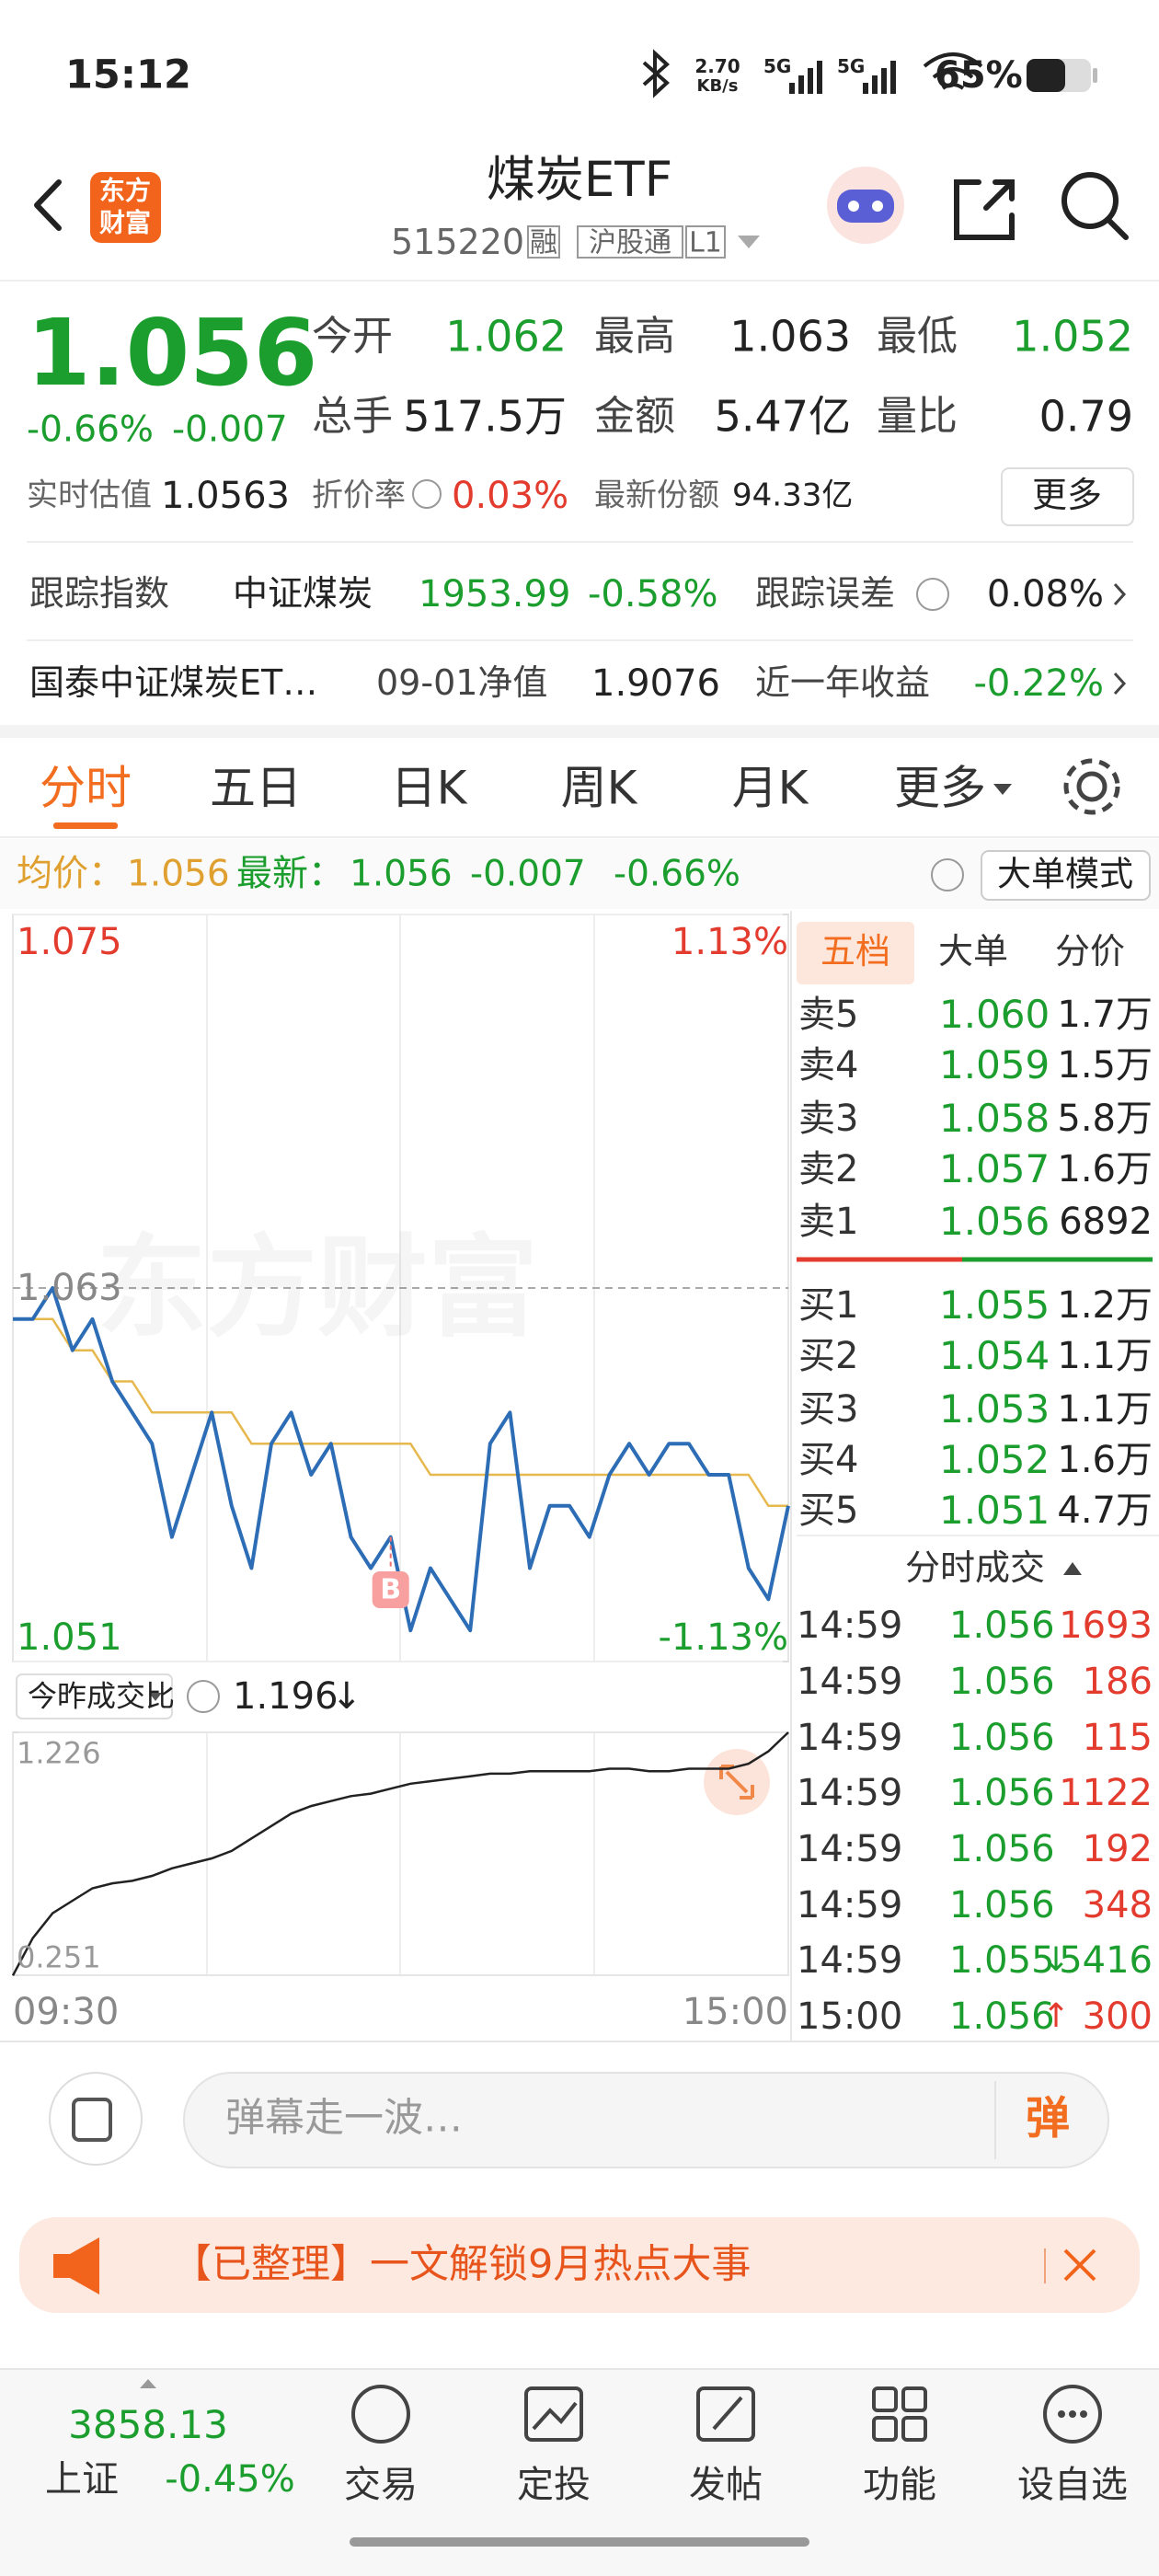  What do you see at coordinates (428, 788) in the screenshot?
I see `tab: 日K` at bounding box center [428, 788].